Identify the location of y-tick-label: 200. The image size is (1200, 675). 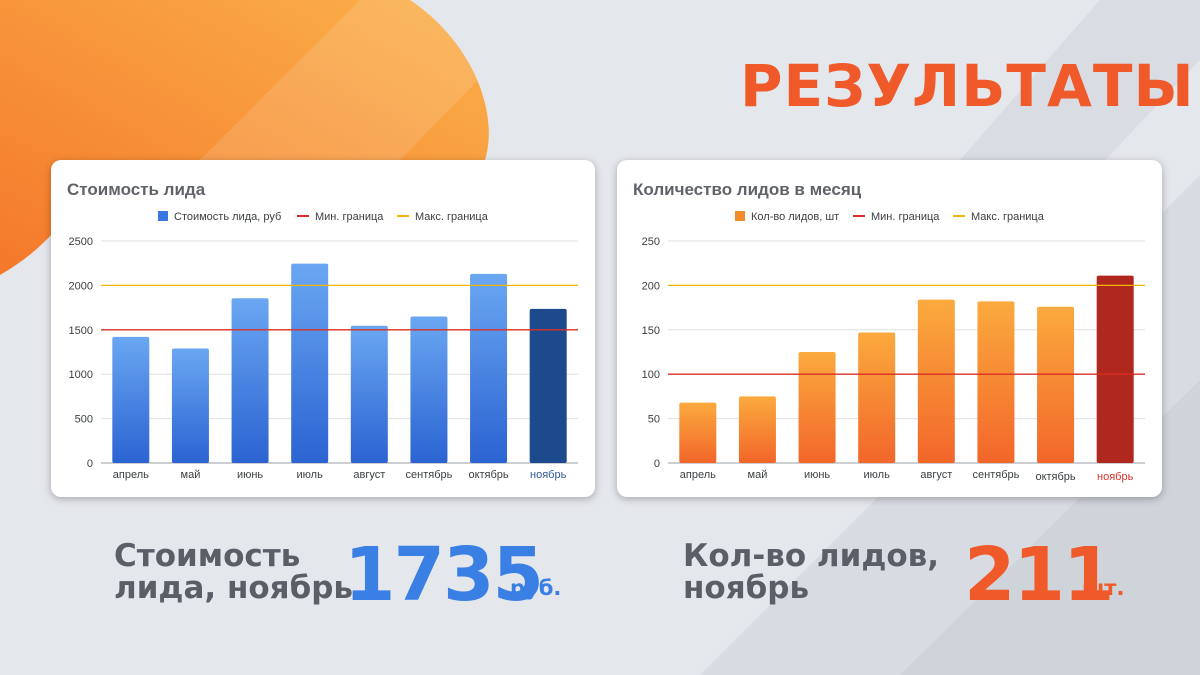
(651, 286).